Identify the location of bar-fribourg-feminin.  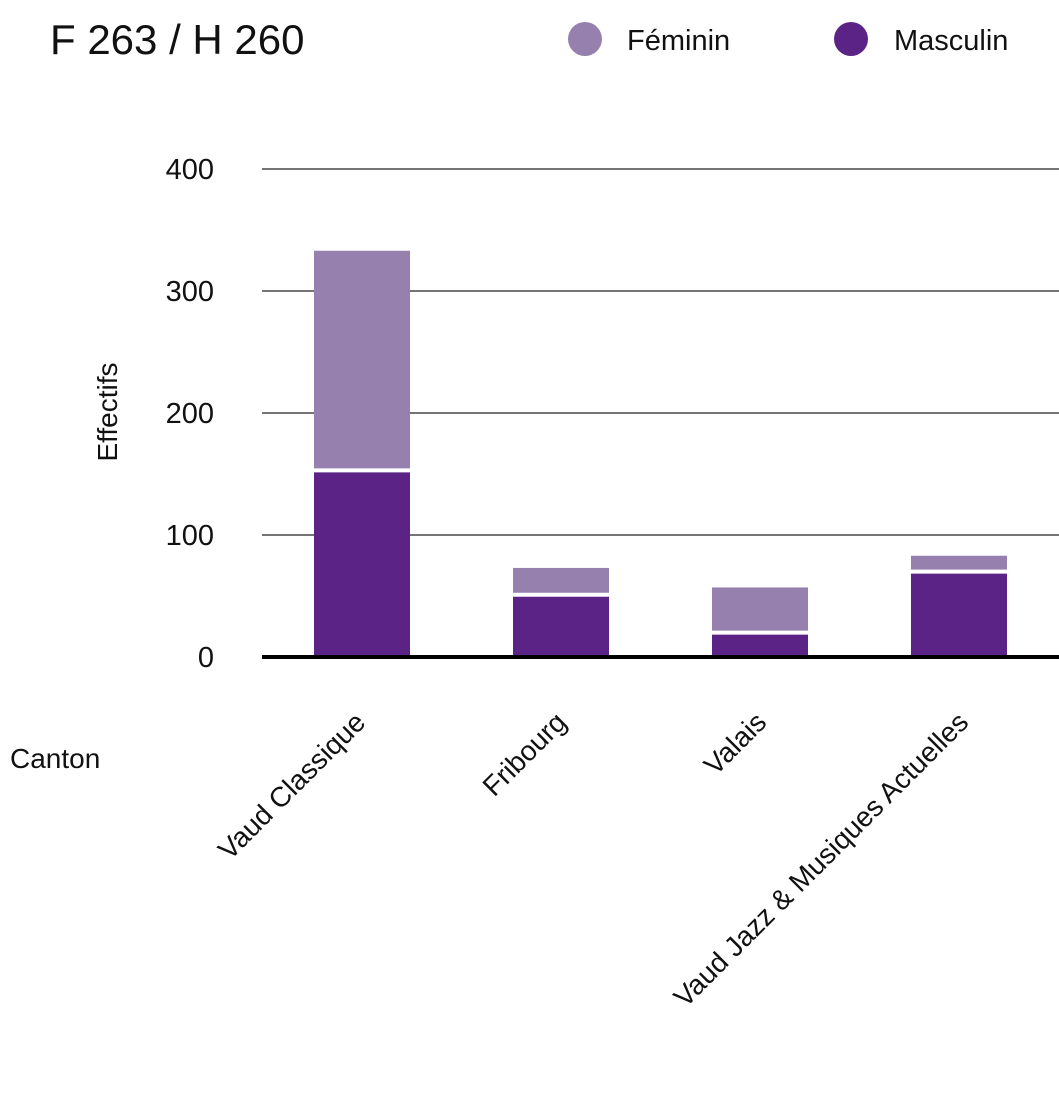
(561, 581).